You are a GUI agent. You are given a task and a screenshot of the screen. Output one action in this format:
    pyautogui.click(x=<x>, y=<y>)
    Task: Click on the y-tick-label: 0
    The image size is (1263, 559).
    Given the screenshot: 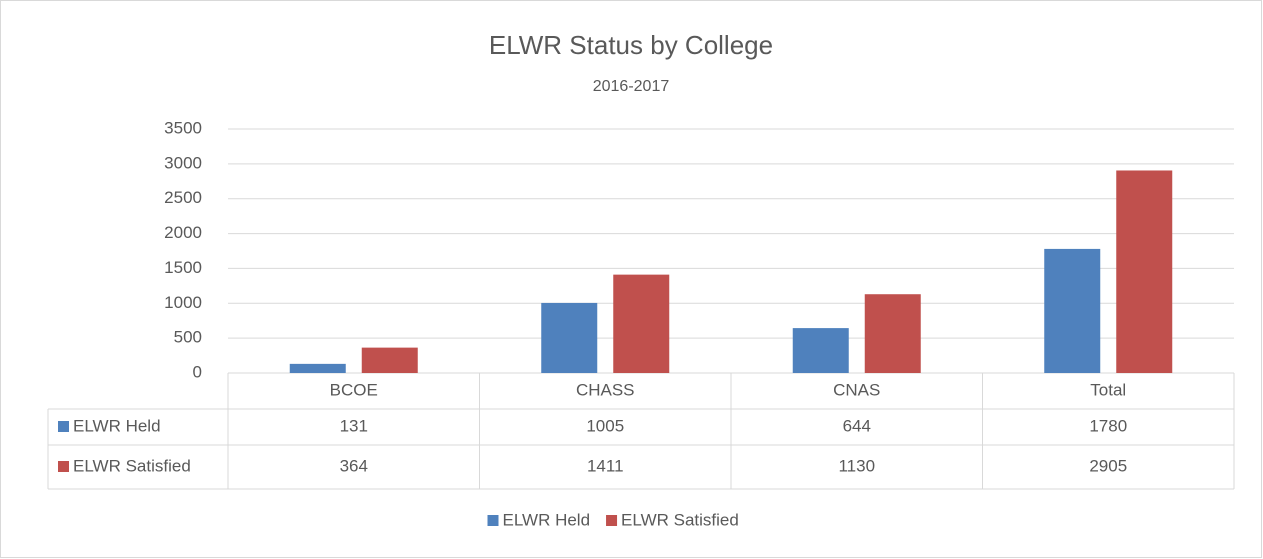 What is the action you would take?
    pyautogui.click(x=197, y=371)
    